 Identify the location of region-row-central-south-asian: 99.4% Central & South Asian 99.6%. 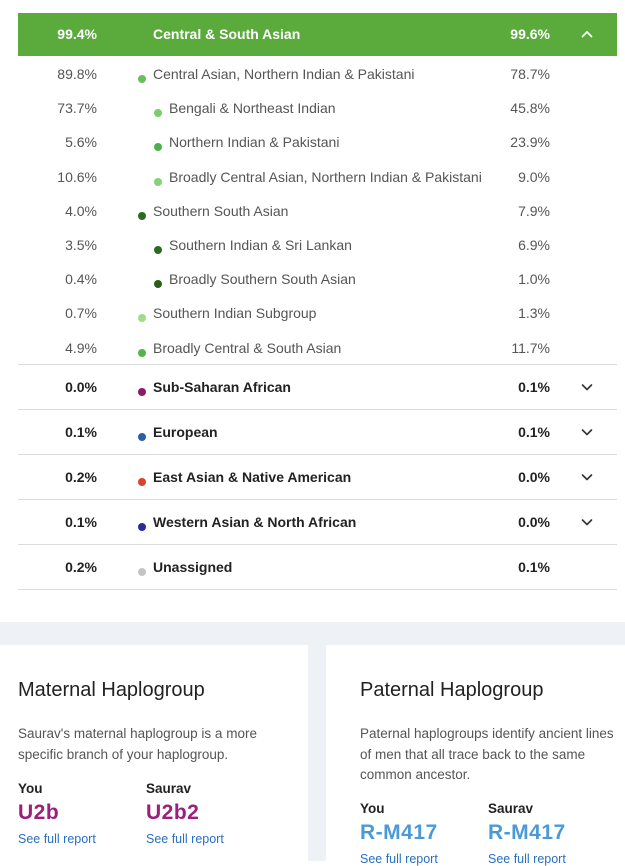
(317, 34).